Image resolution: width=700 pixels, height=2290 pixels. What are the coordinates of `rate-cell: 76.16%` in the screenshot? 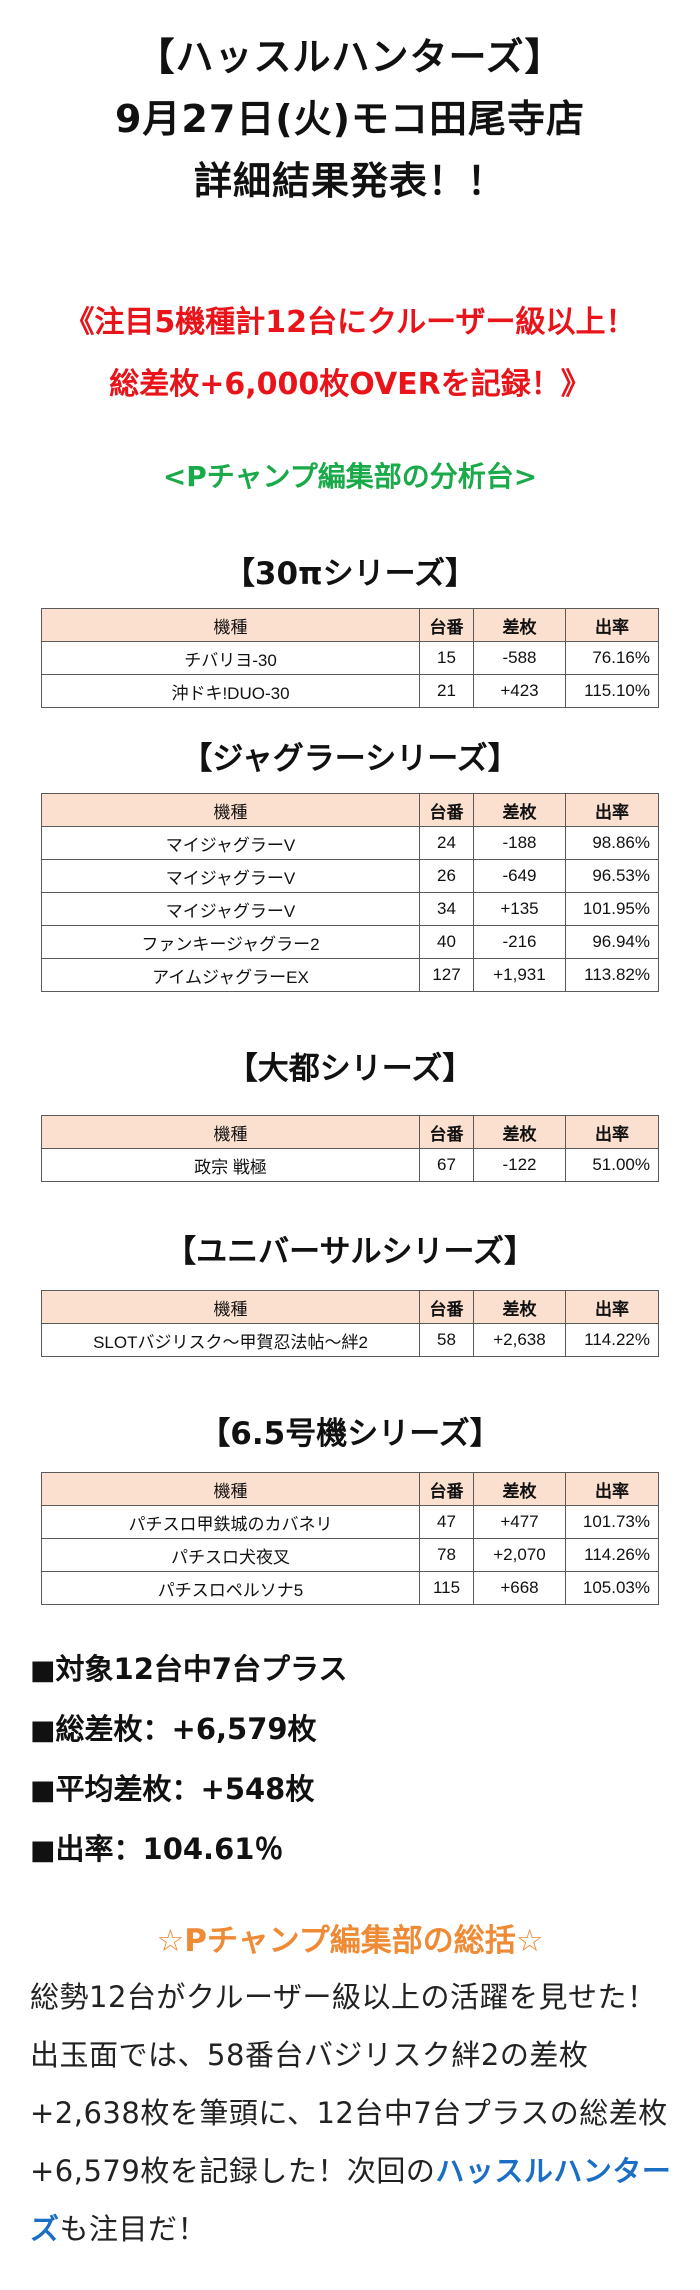 It's located at (612, 658).